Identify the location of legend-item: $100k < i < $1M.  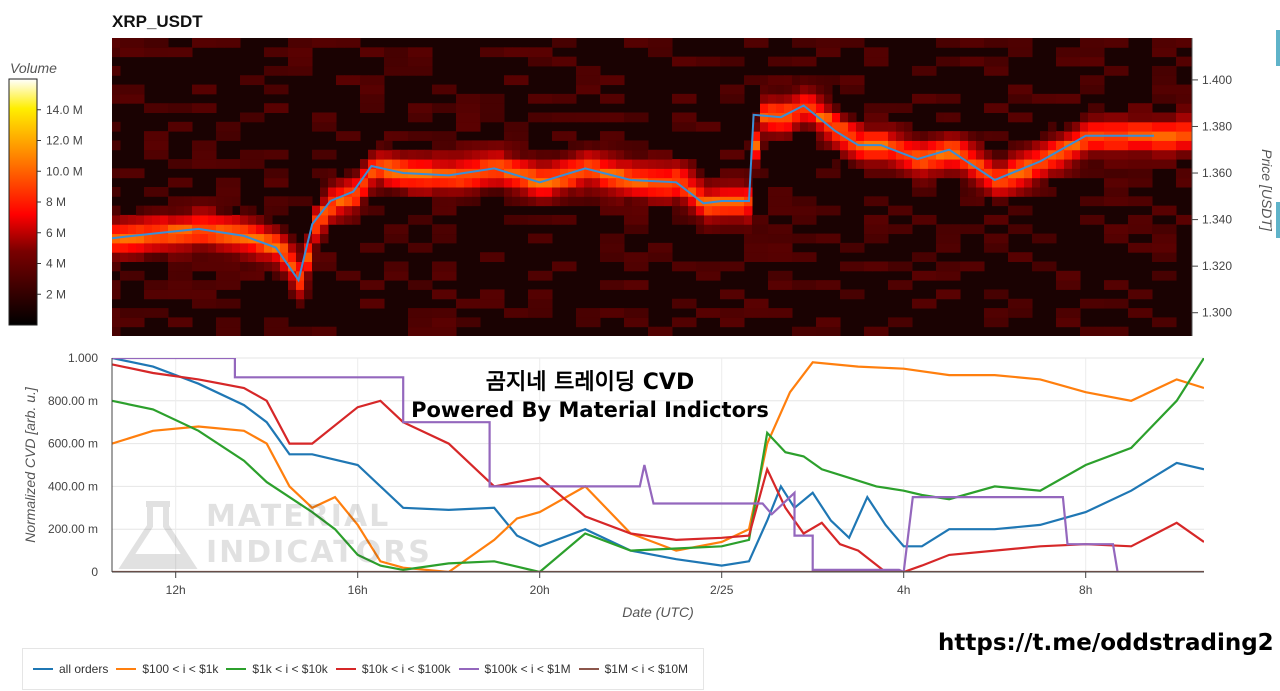
(514, 669).